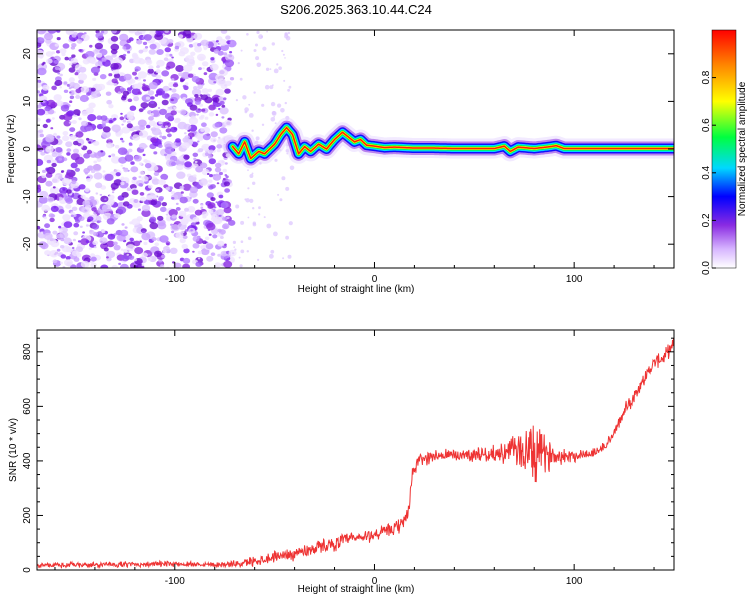 The image size is (750, 600). Describe the element at coordinates (742, 148) in the screenshot. I see `colorbar-label: Normalized spectral amplitude` at that location.